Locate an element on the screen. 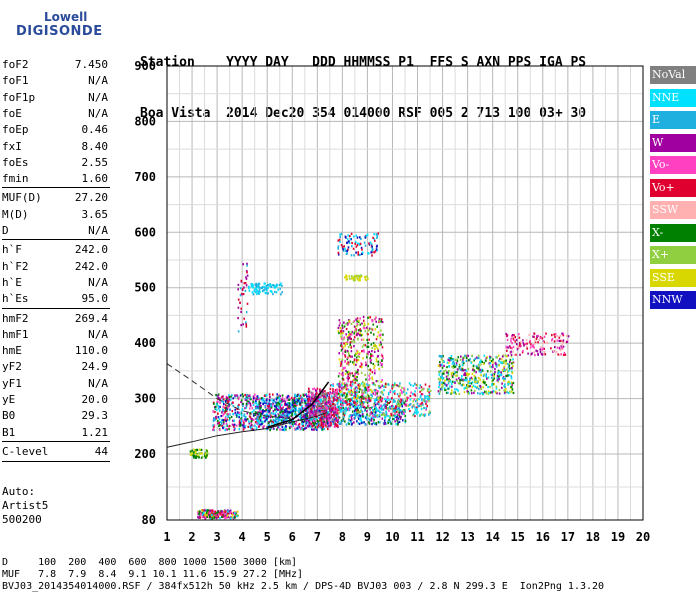  legend-item: SSE is located at coordinates (673, 277).